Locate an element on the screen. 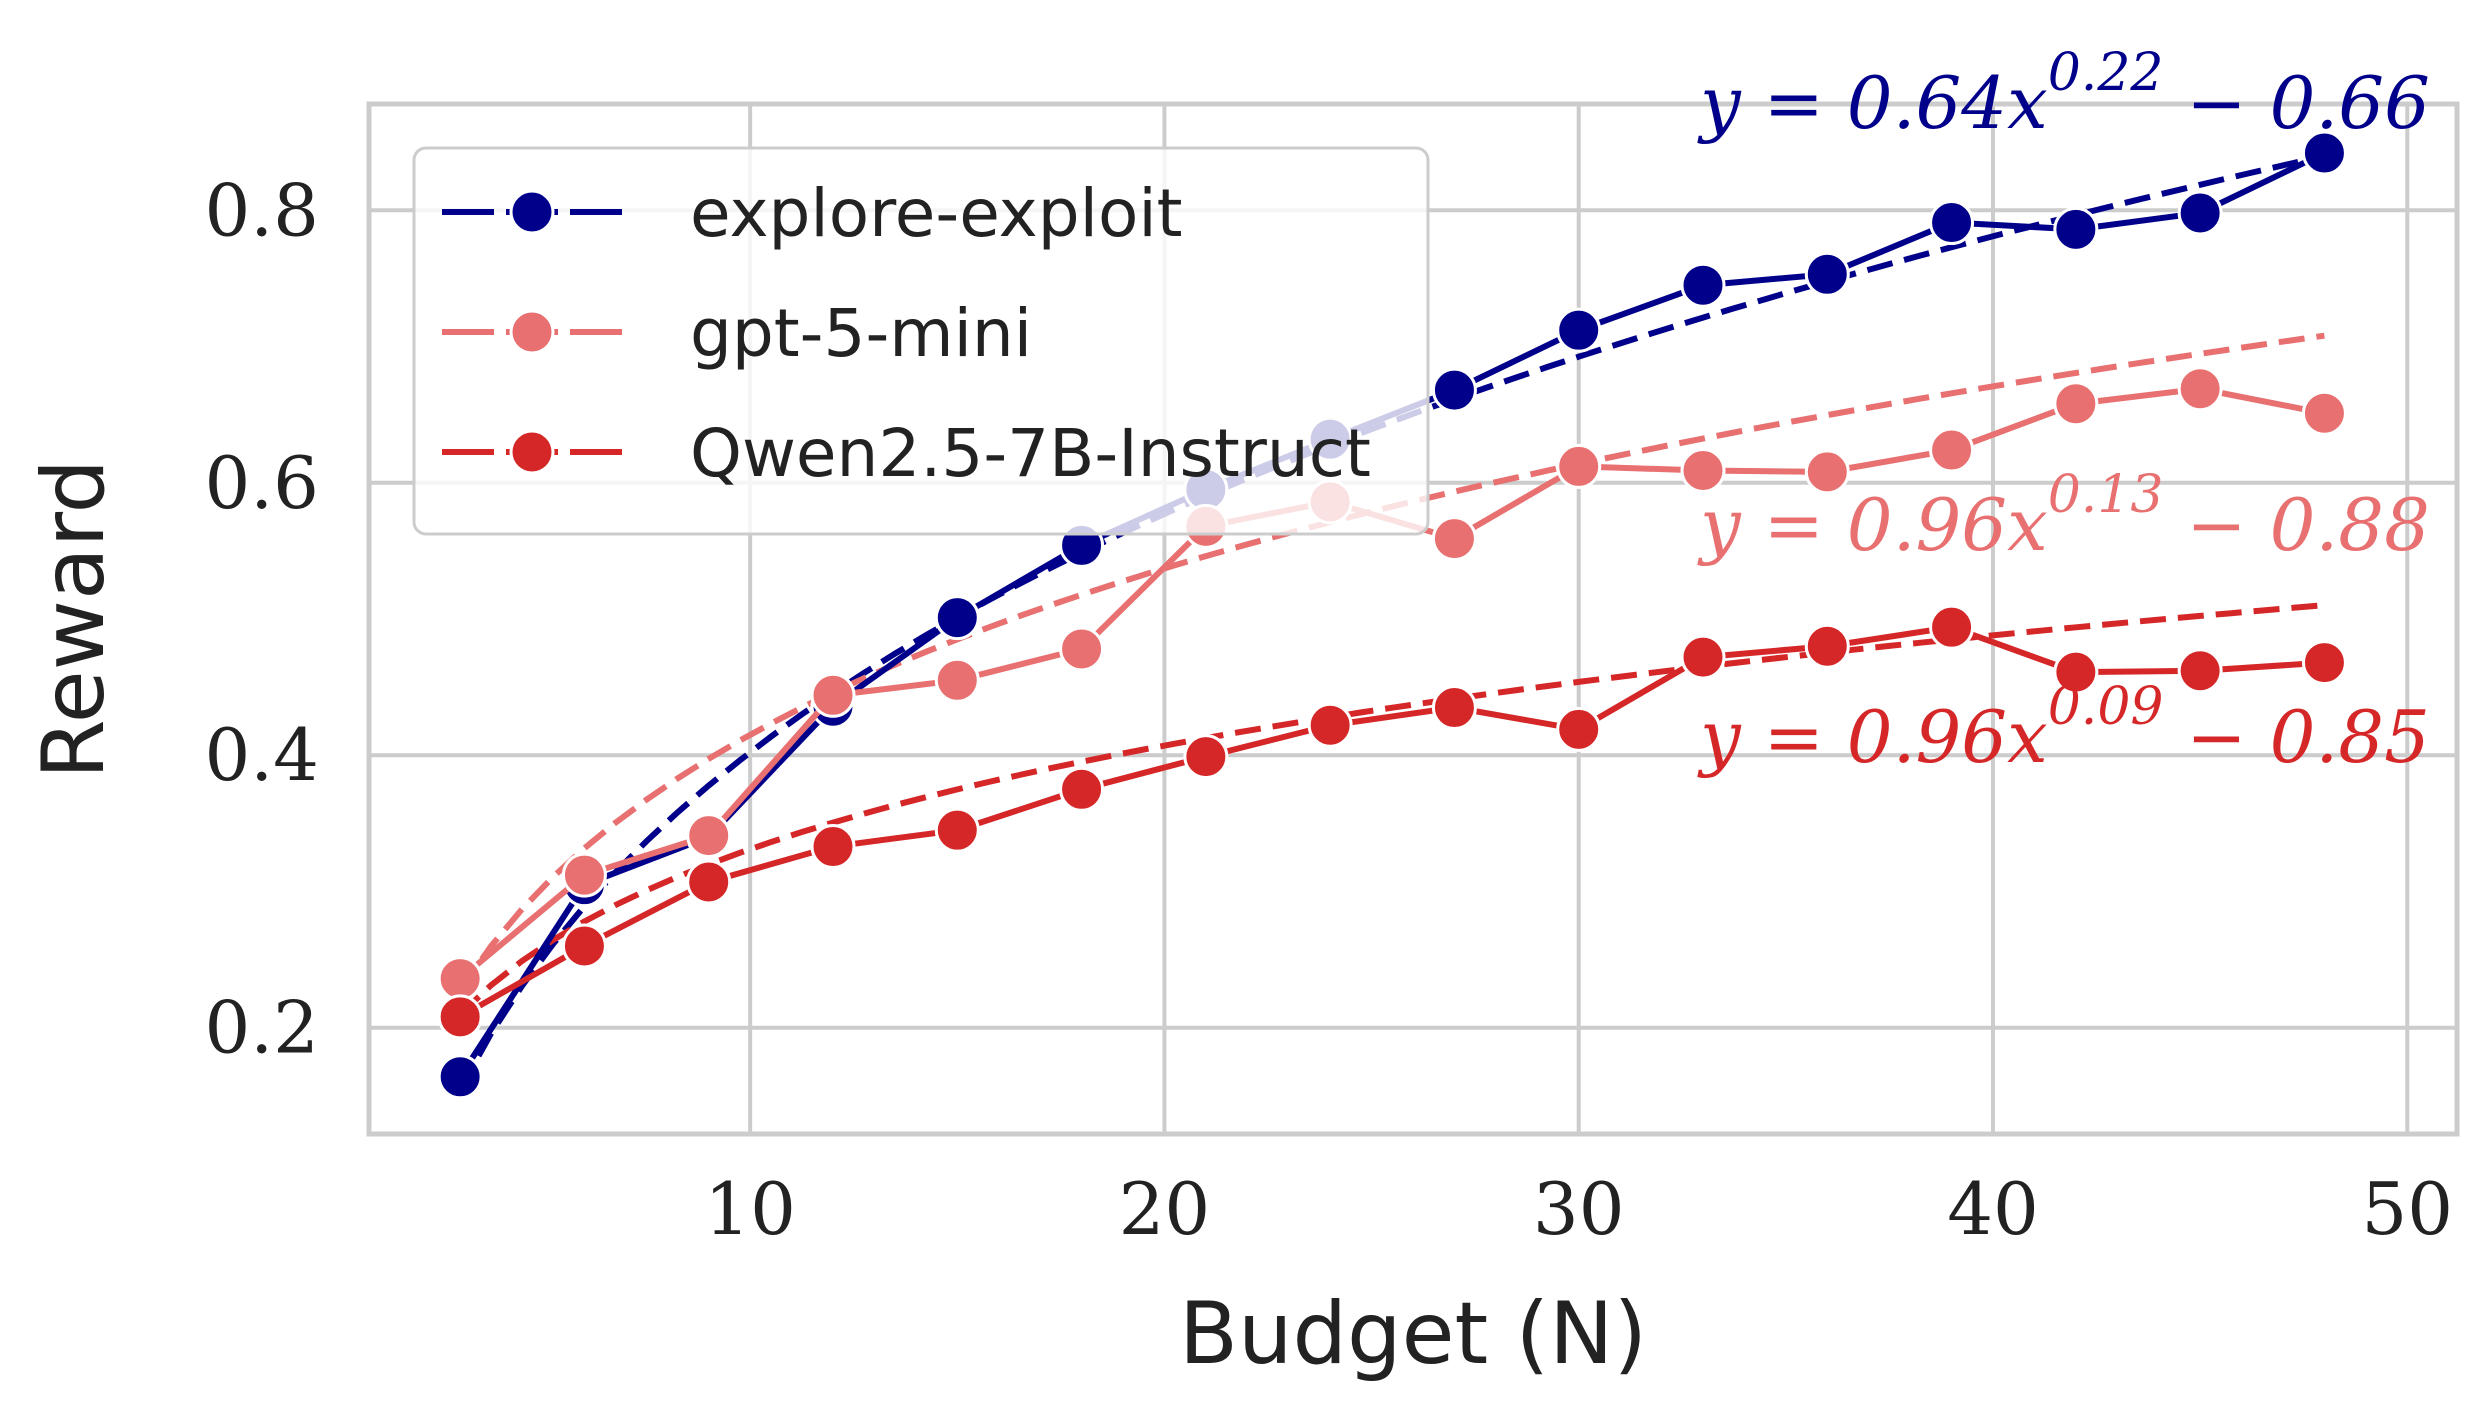 This screenshot has width=2486, height=1420. equation-base: y = 0.64x is located at coordinates (1872, 103).